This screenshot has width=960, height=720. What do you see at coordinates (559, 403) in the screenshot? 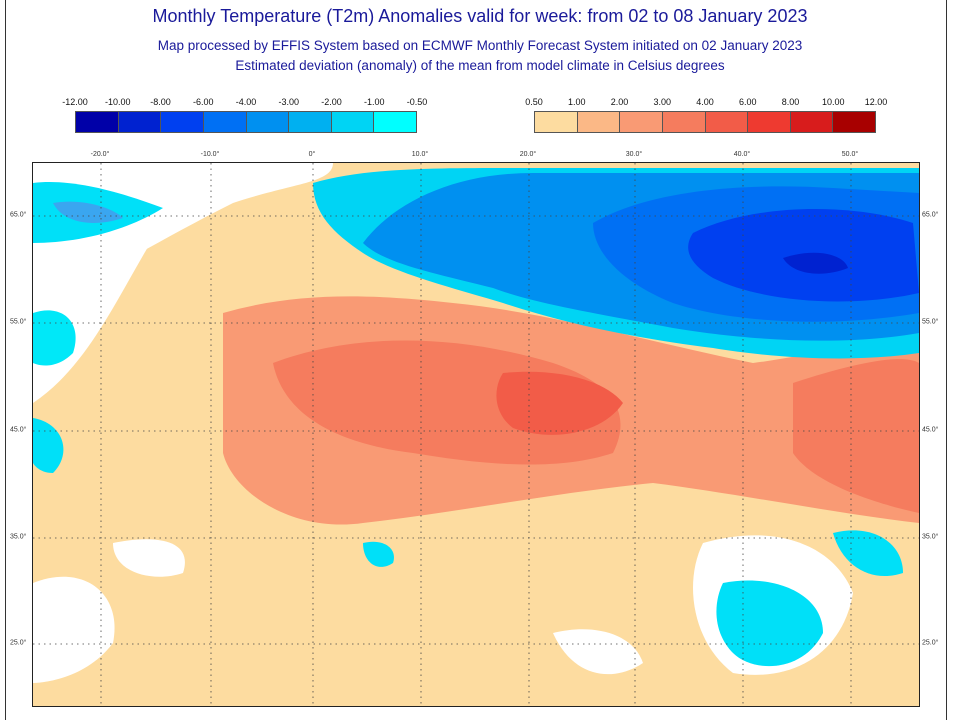
I see `warm-core-balkans` at bounding box center [559, 403].